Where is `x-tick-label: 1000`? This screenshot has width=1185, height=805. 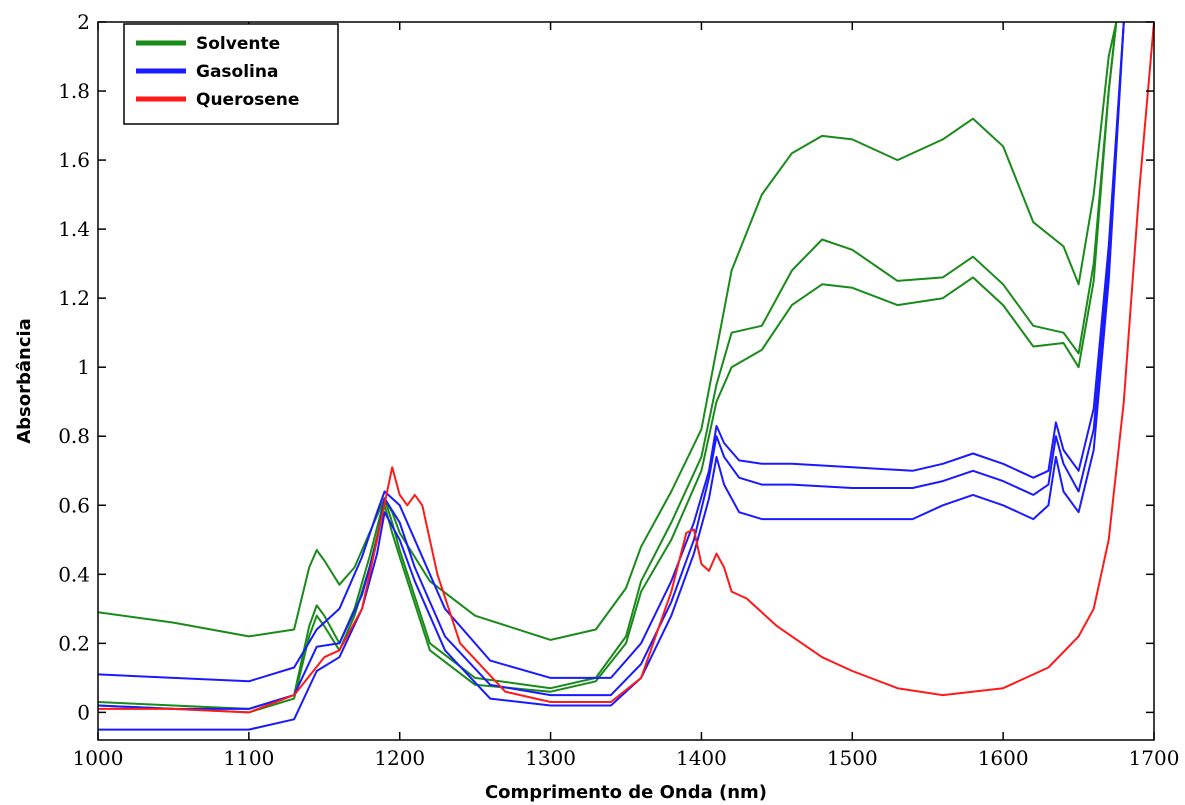 x-tick-label: 1000 is located at coordinates (98, 758).